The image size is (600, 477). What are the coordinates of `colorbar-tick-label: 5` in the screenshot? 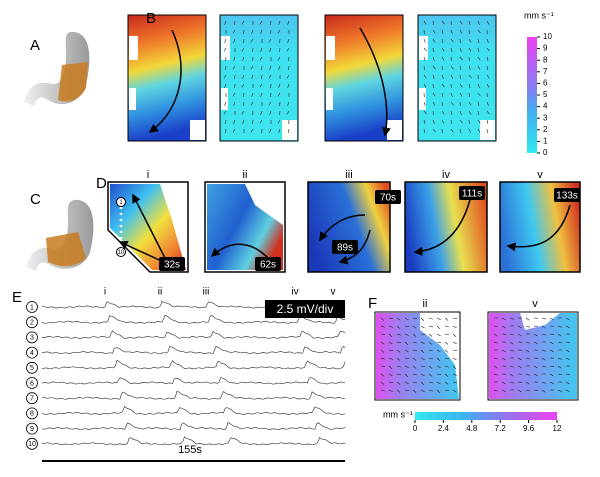 It's located at (545, 94).